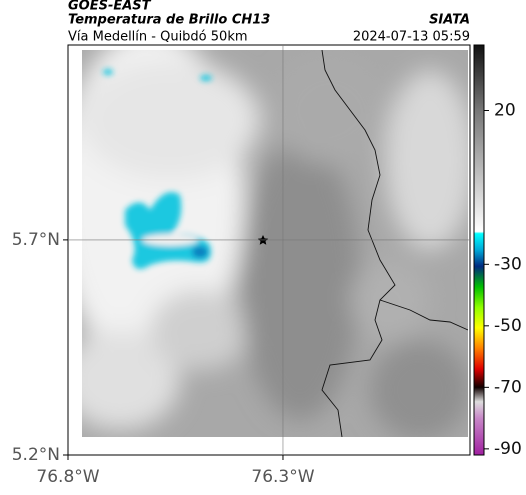 The image size is (526, 495). I want to click on colorbar-tick-label: -70, so click(508, 387).